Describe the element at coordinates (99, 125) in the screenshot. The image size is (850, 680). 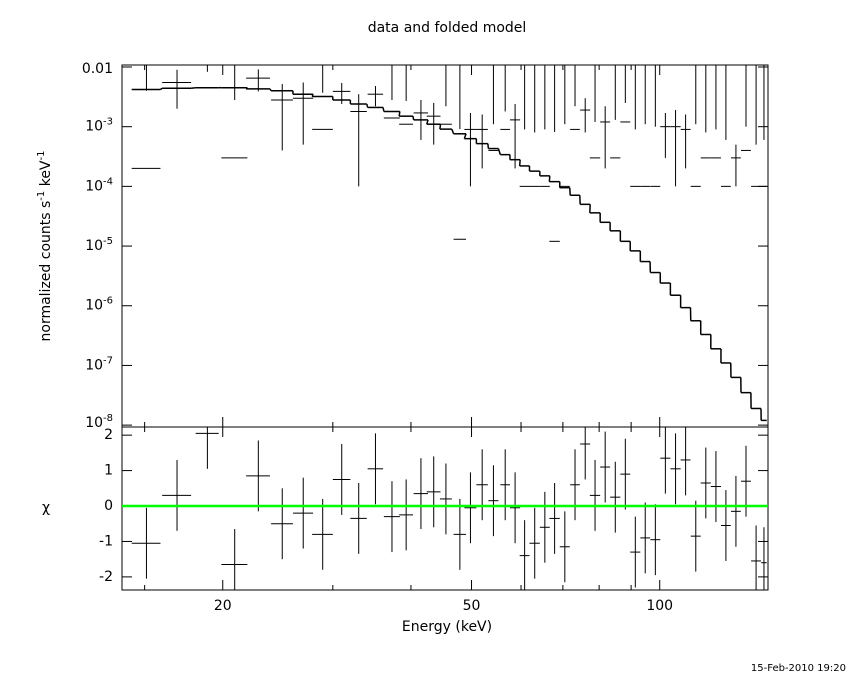
I see `y-tick-label: 10⁻³` at that location.